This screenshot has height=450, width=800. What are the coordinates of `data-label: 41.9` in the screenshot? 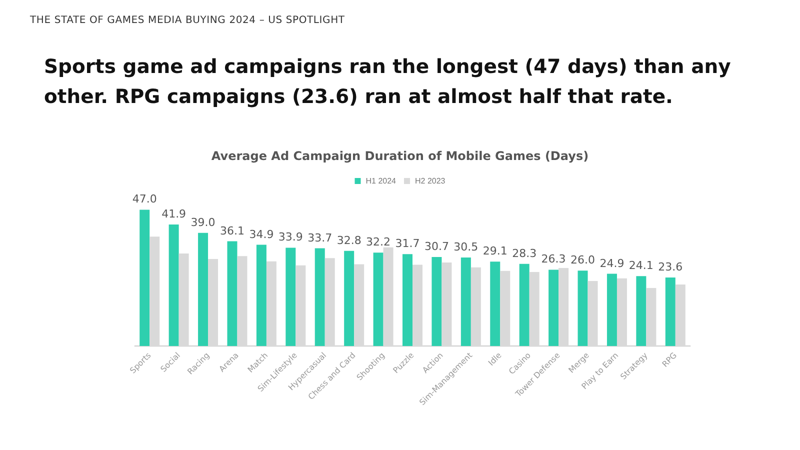 It's located at (174, 213).